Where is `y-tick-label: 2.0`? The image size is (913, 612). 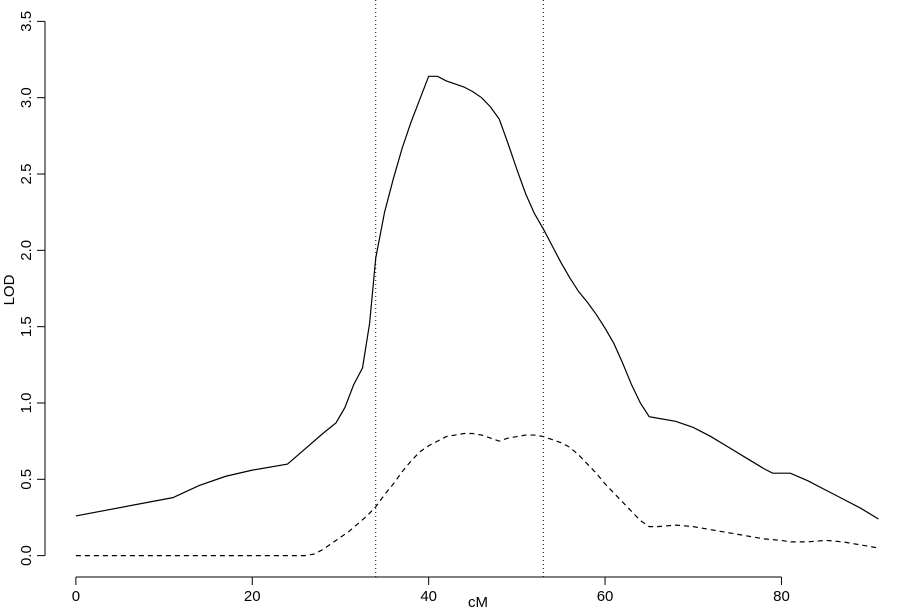
y-tick-label: 2.0 is located at coordinates (26, 250).